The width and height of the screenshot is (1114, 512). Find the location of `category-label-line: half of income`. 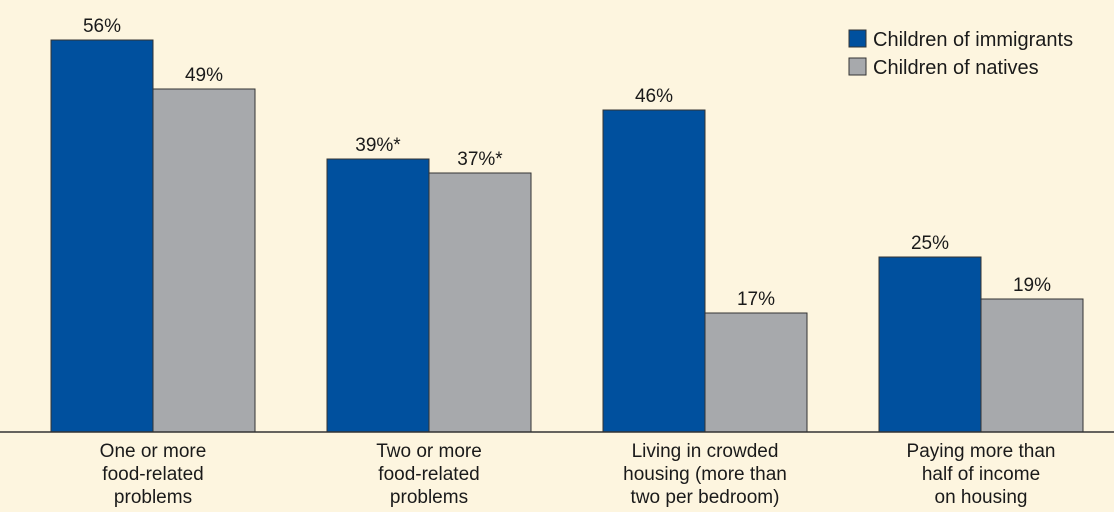

category-label-line: half of income is located at coordinates (981, 474).